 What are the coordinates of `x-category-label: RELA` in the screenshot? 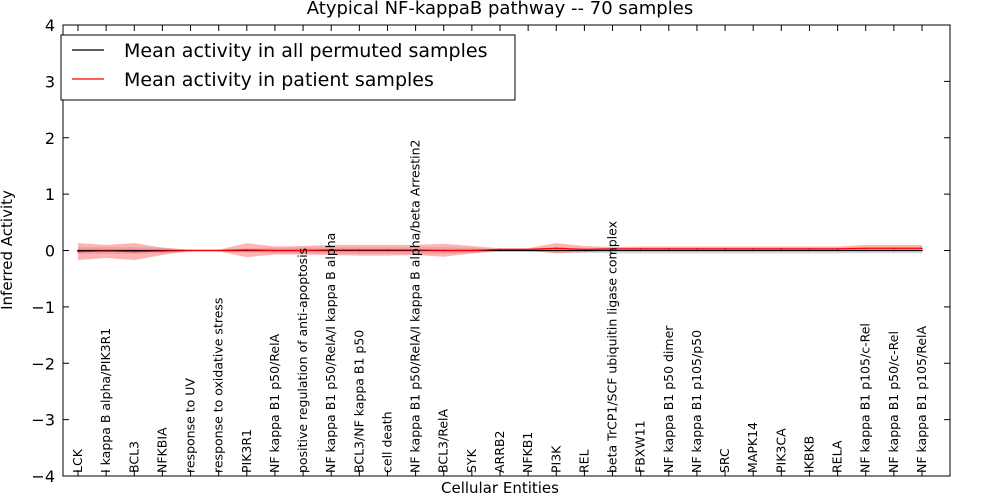 It's located at (837, 456).